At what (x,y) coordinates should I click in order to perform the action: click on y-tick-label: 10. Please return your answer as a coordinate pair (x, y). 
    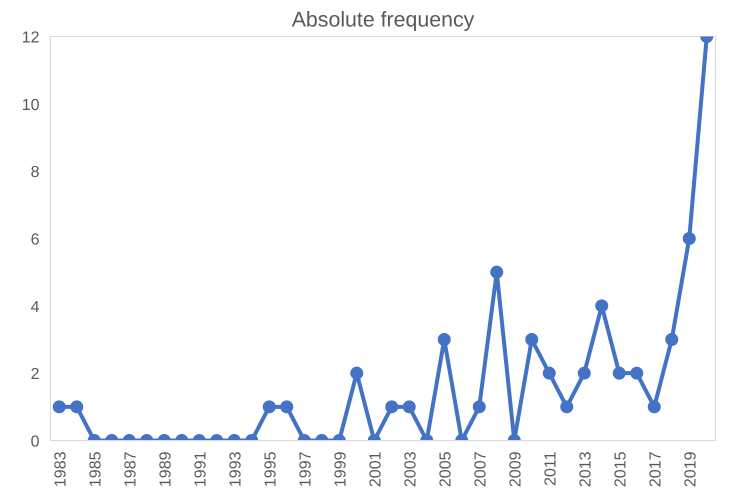
    Looking at the image, I should click on (31, 105).